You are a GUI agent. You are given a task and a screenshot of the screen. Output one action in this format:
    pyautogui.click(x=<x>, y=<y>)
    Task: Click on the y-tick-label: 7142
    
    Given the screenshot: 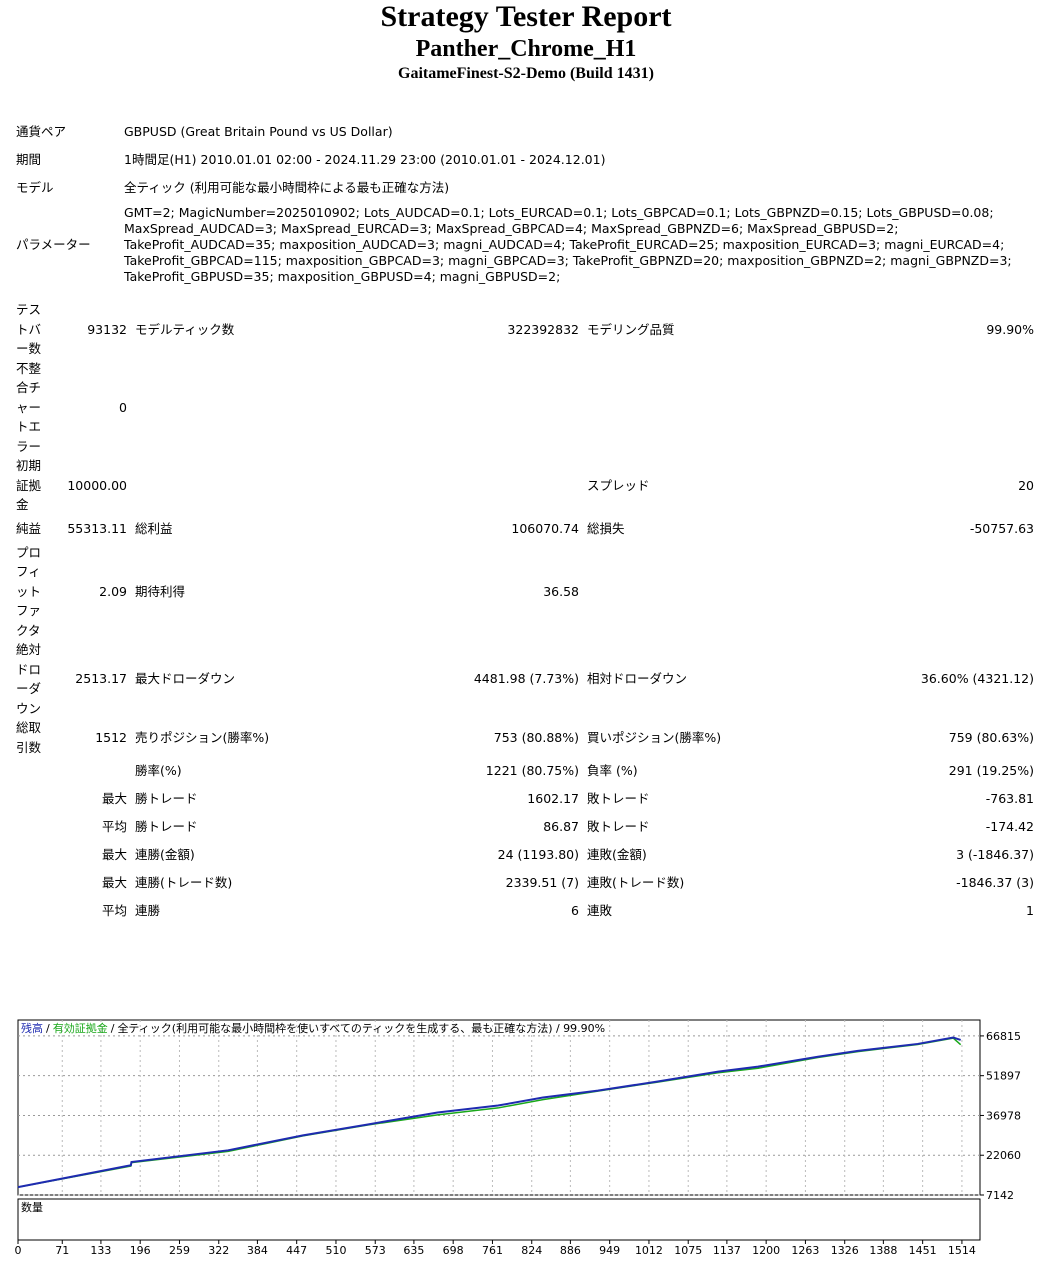 What is the action you would take?
    pyautogui.click(x=1000, y=1195)
    